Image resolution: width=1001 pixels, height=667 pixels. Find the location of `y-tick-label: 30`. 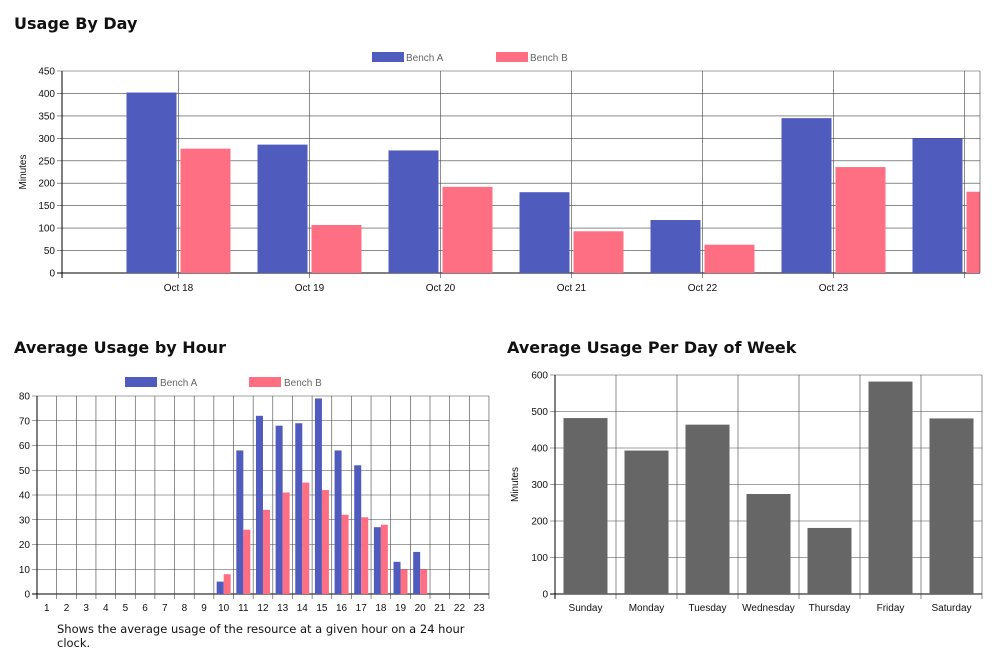

y-tick-label: 30 is located at coordinates (25, 520).